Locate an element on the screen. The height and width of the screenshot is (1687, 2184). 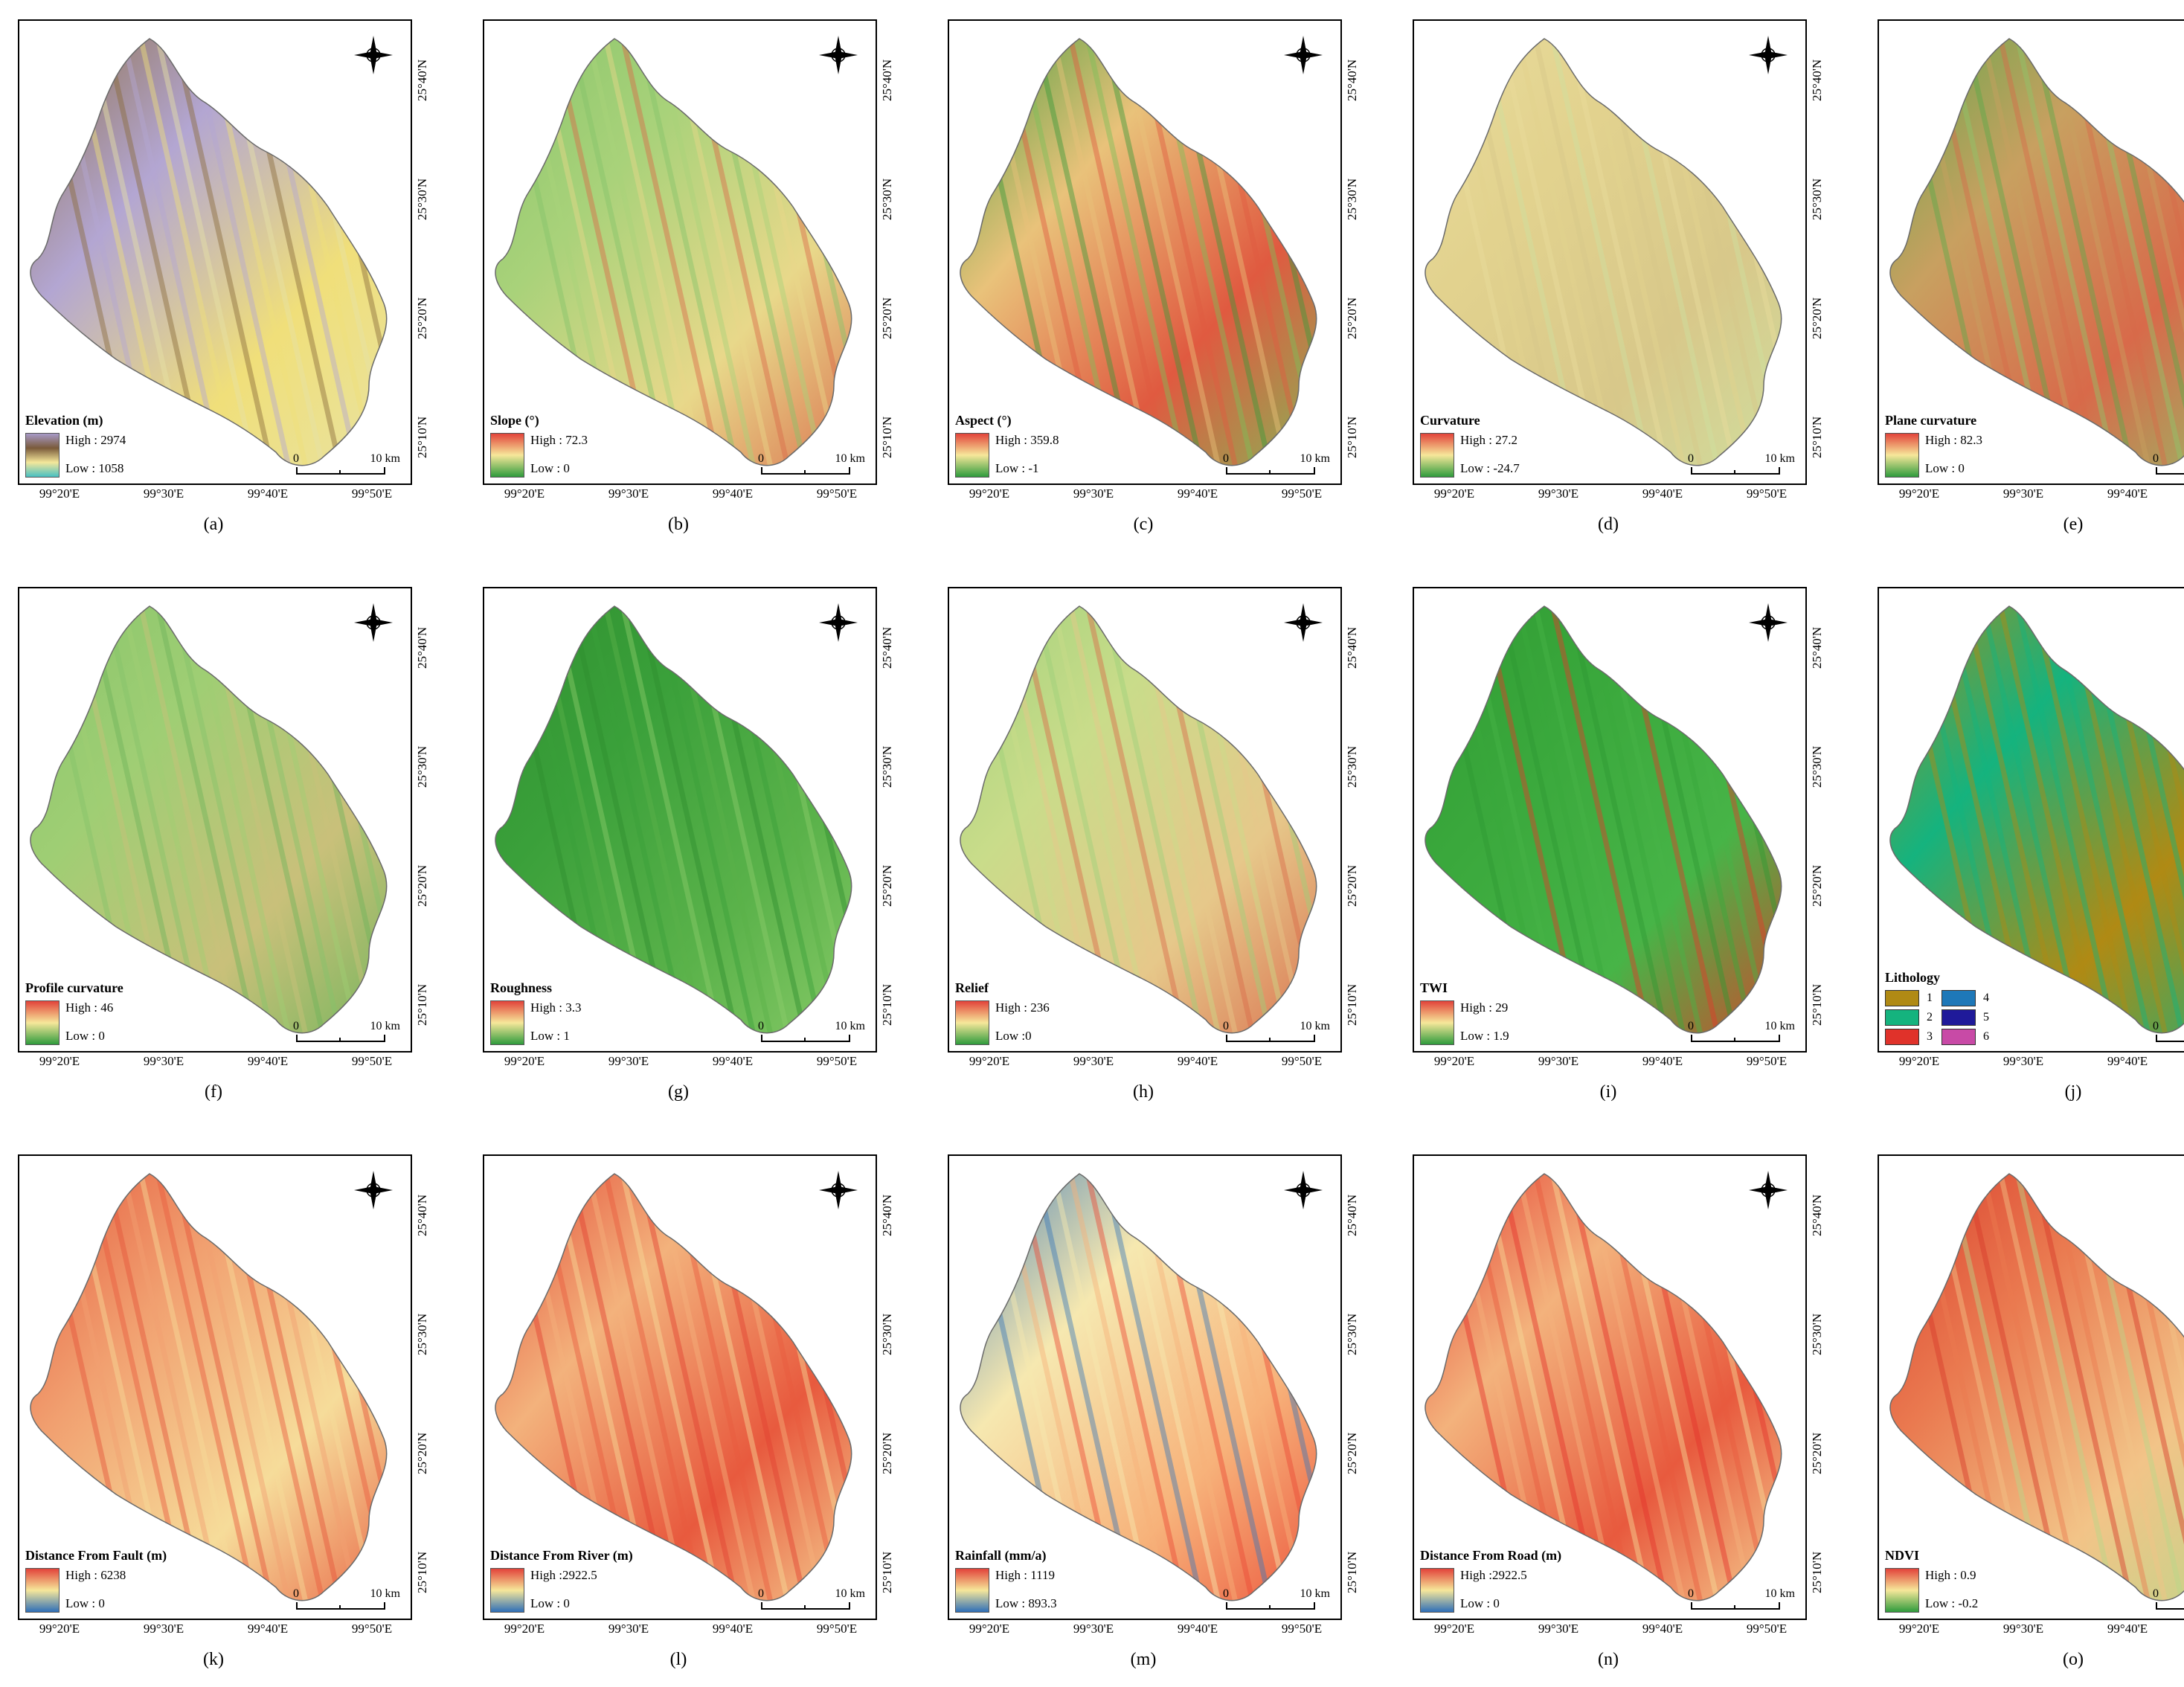
panel-caption: (j) is located at coordinates (2073, 1092).